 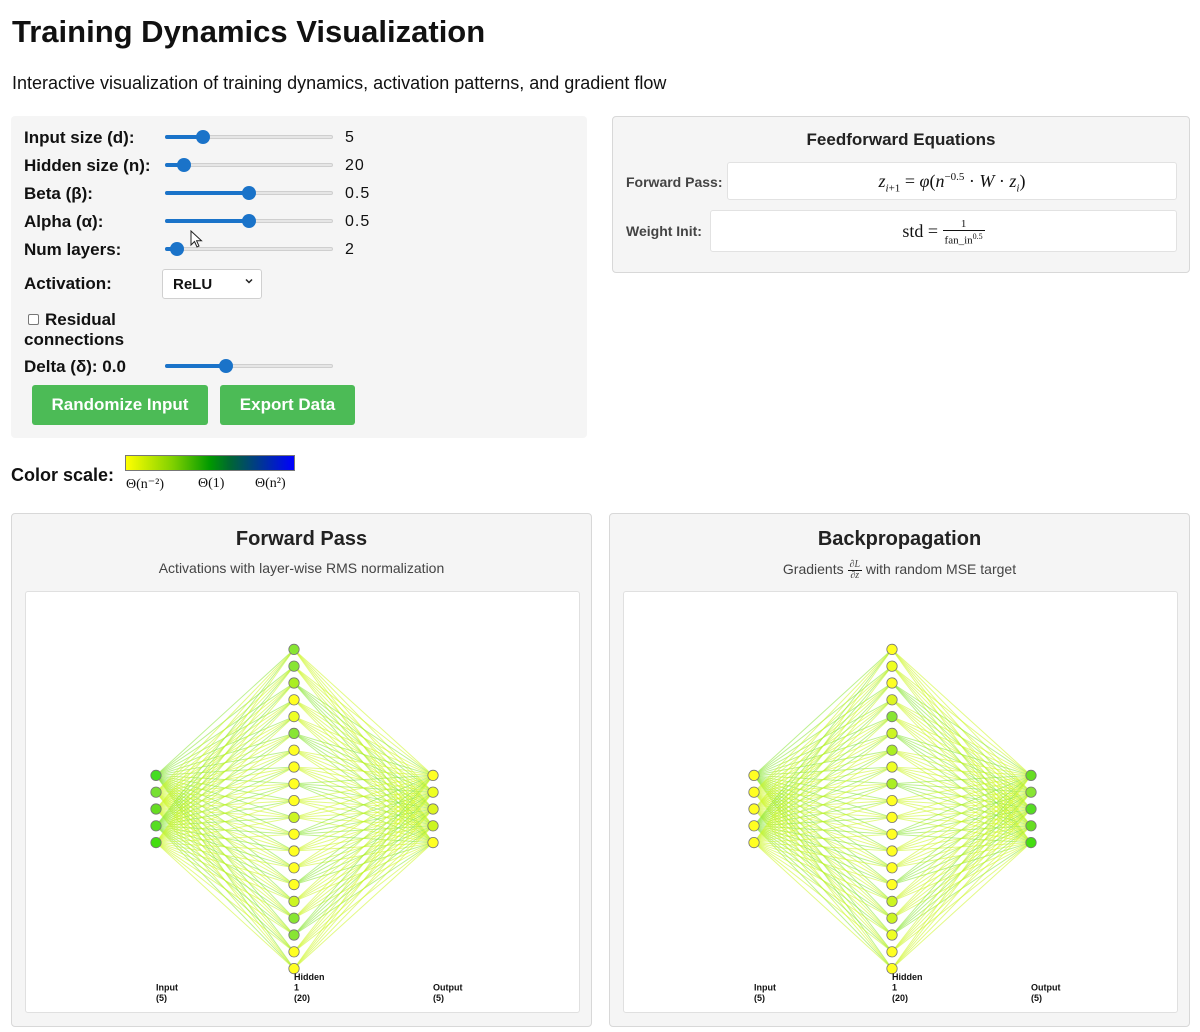 What do you see at coordinates (68, 283) in the screenshot?
I see `activation-label: Activation:` at bounding box center [68, 283].